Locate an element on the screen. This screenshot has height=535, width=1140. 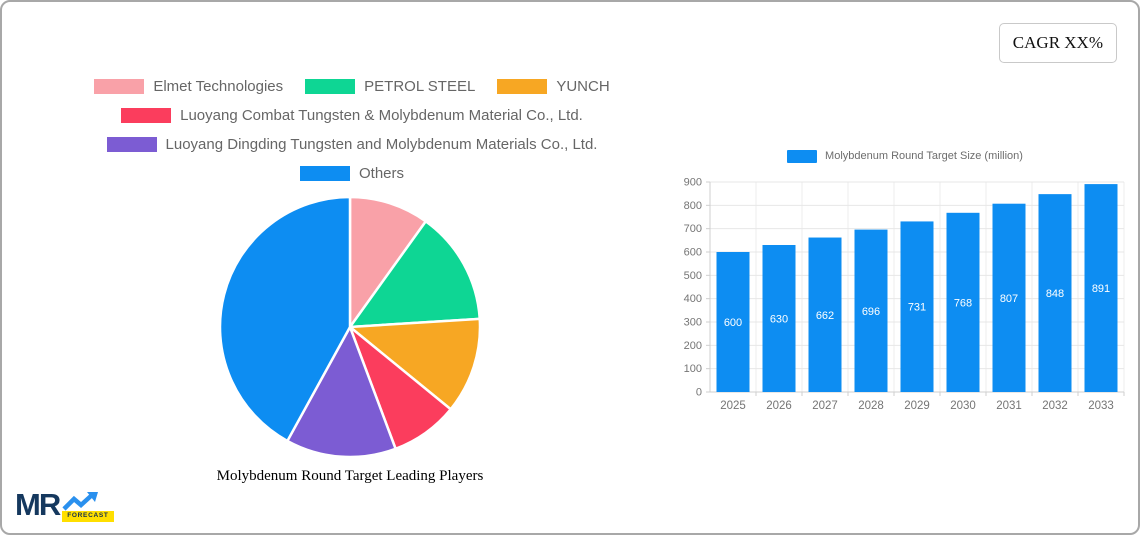
y-tick-label: 900 is located at coordinates (693, 183).